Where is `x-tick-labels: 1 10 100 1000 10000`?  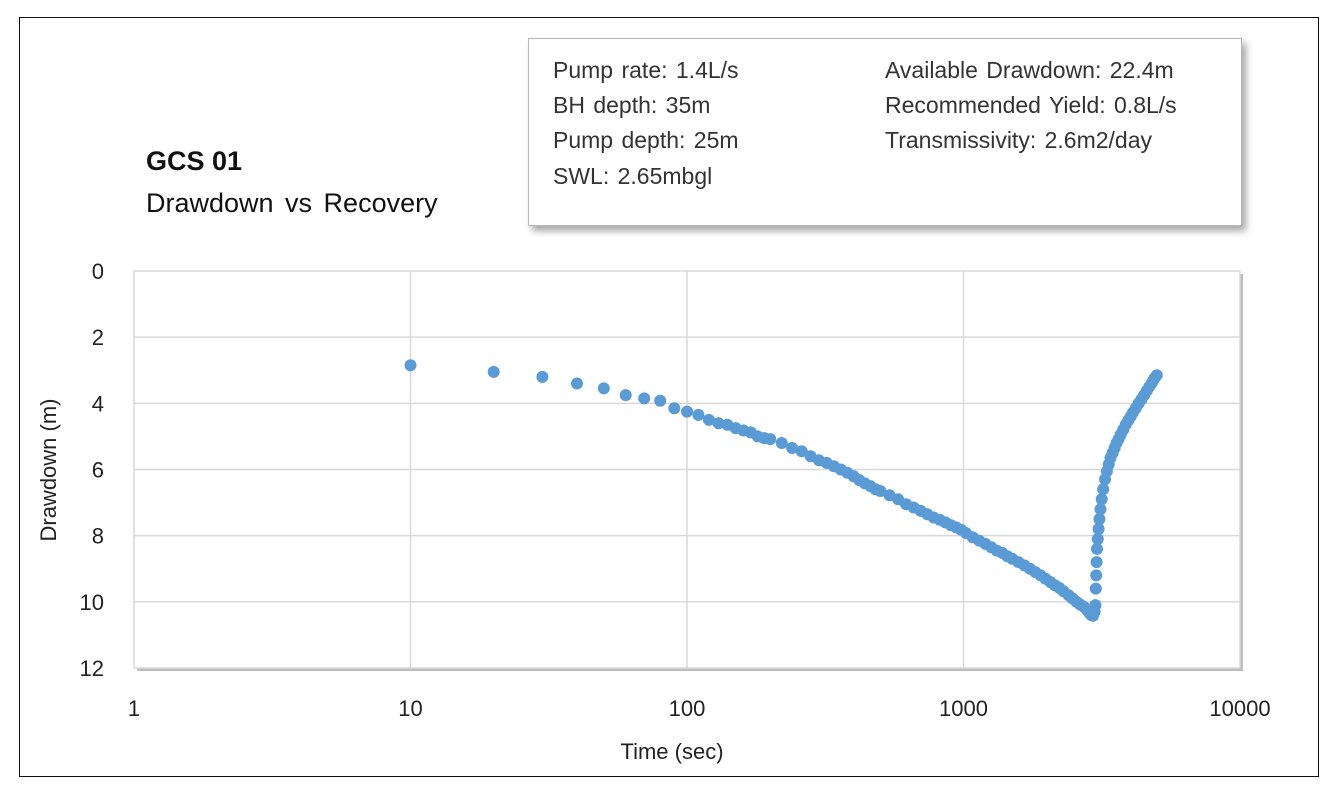
x-tick-labels: 1 10 100 1000 10000 is located at coordinates (699, 708).